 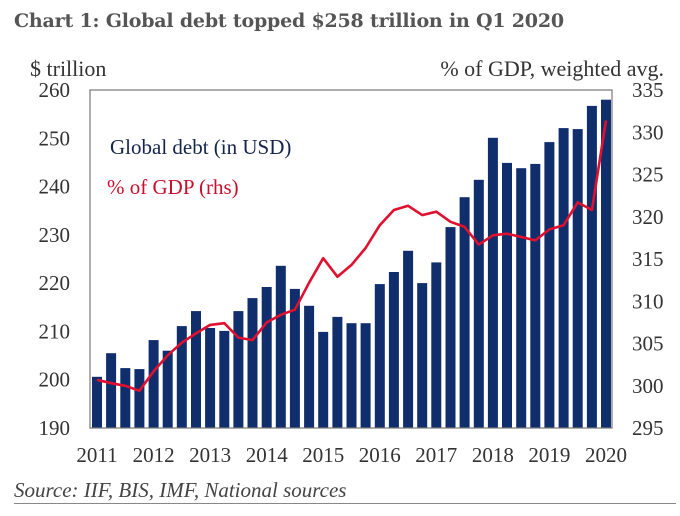 I want to click on x-axis-tick: 2013, so click(x=210, y=455).